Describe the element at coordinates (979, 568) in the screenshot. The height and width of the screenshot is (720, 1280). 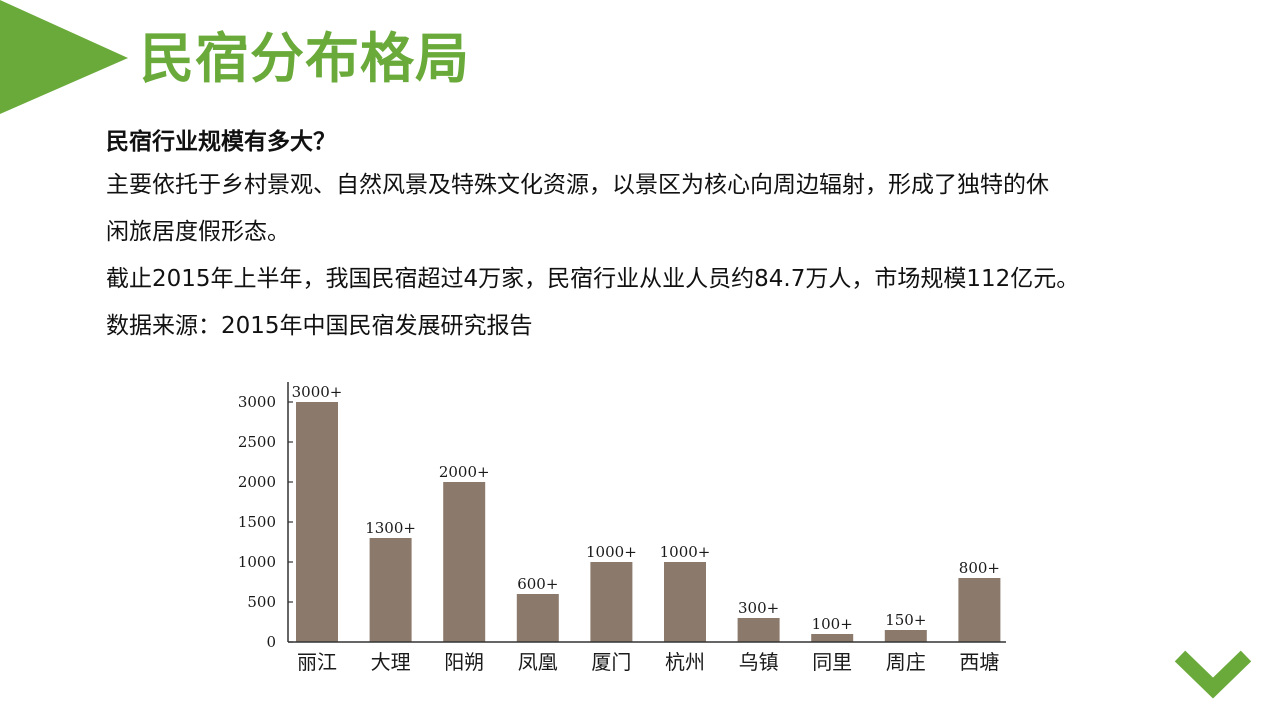
I see `bar-value-label: 800+` at that location.